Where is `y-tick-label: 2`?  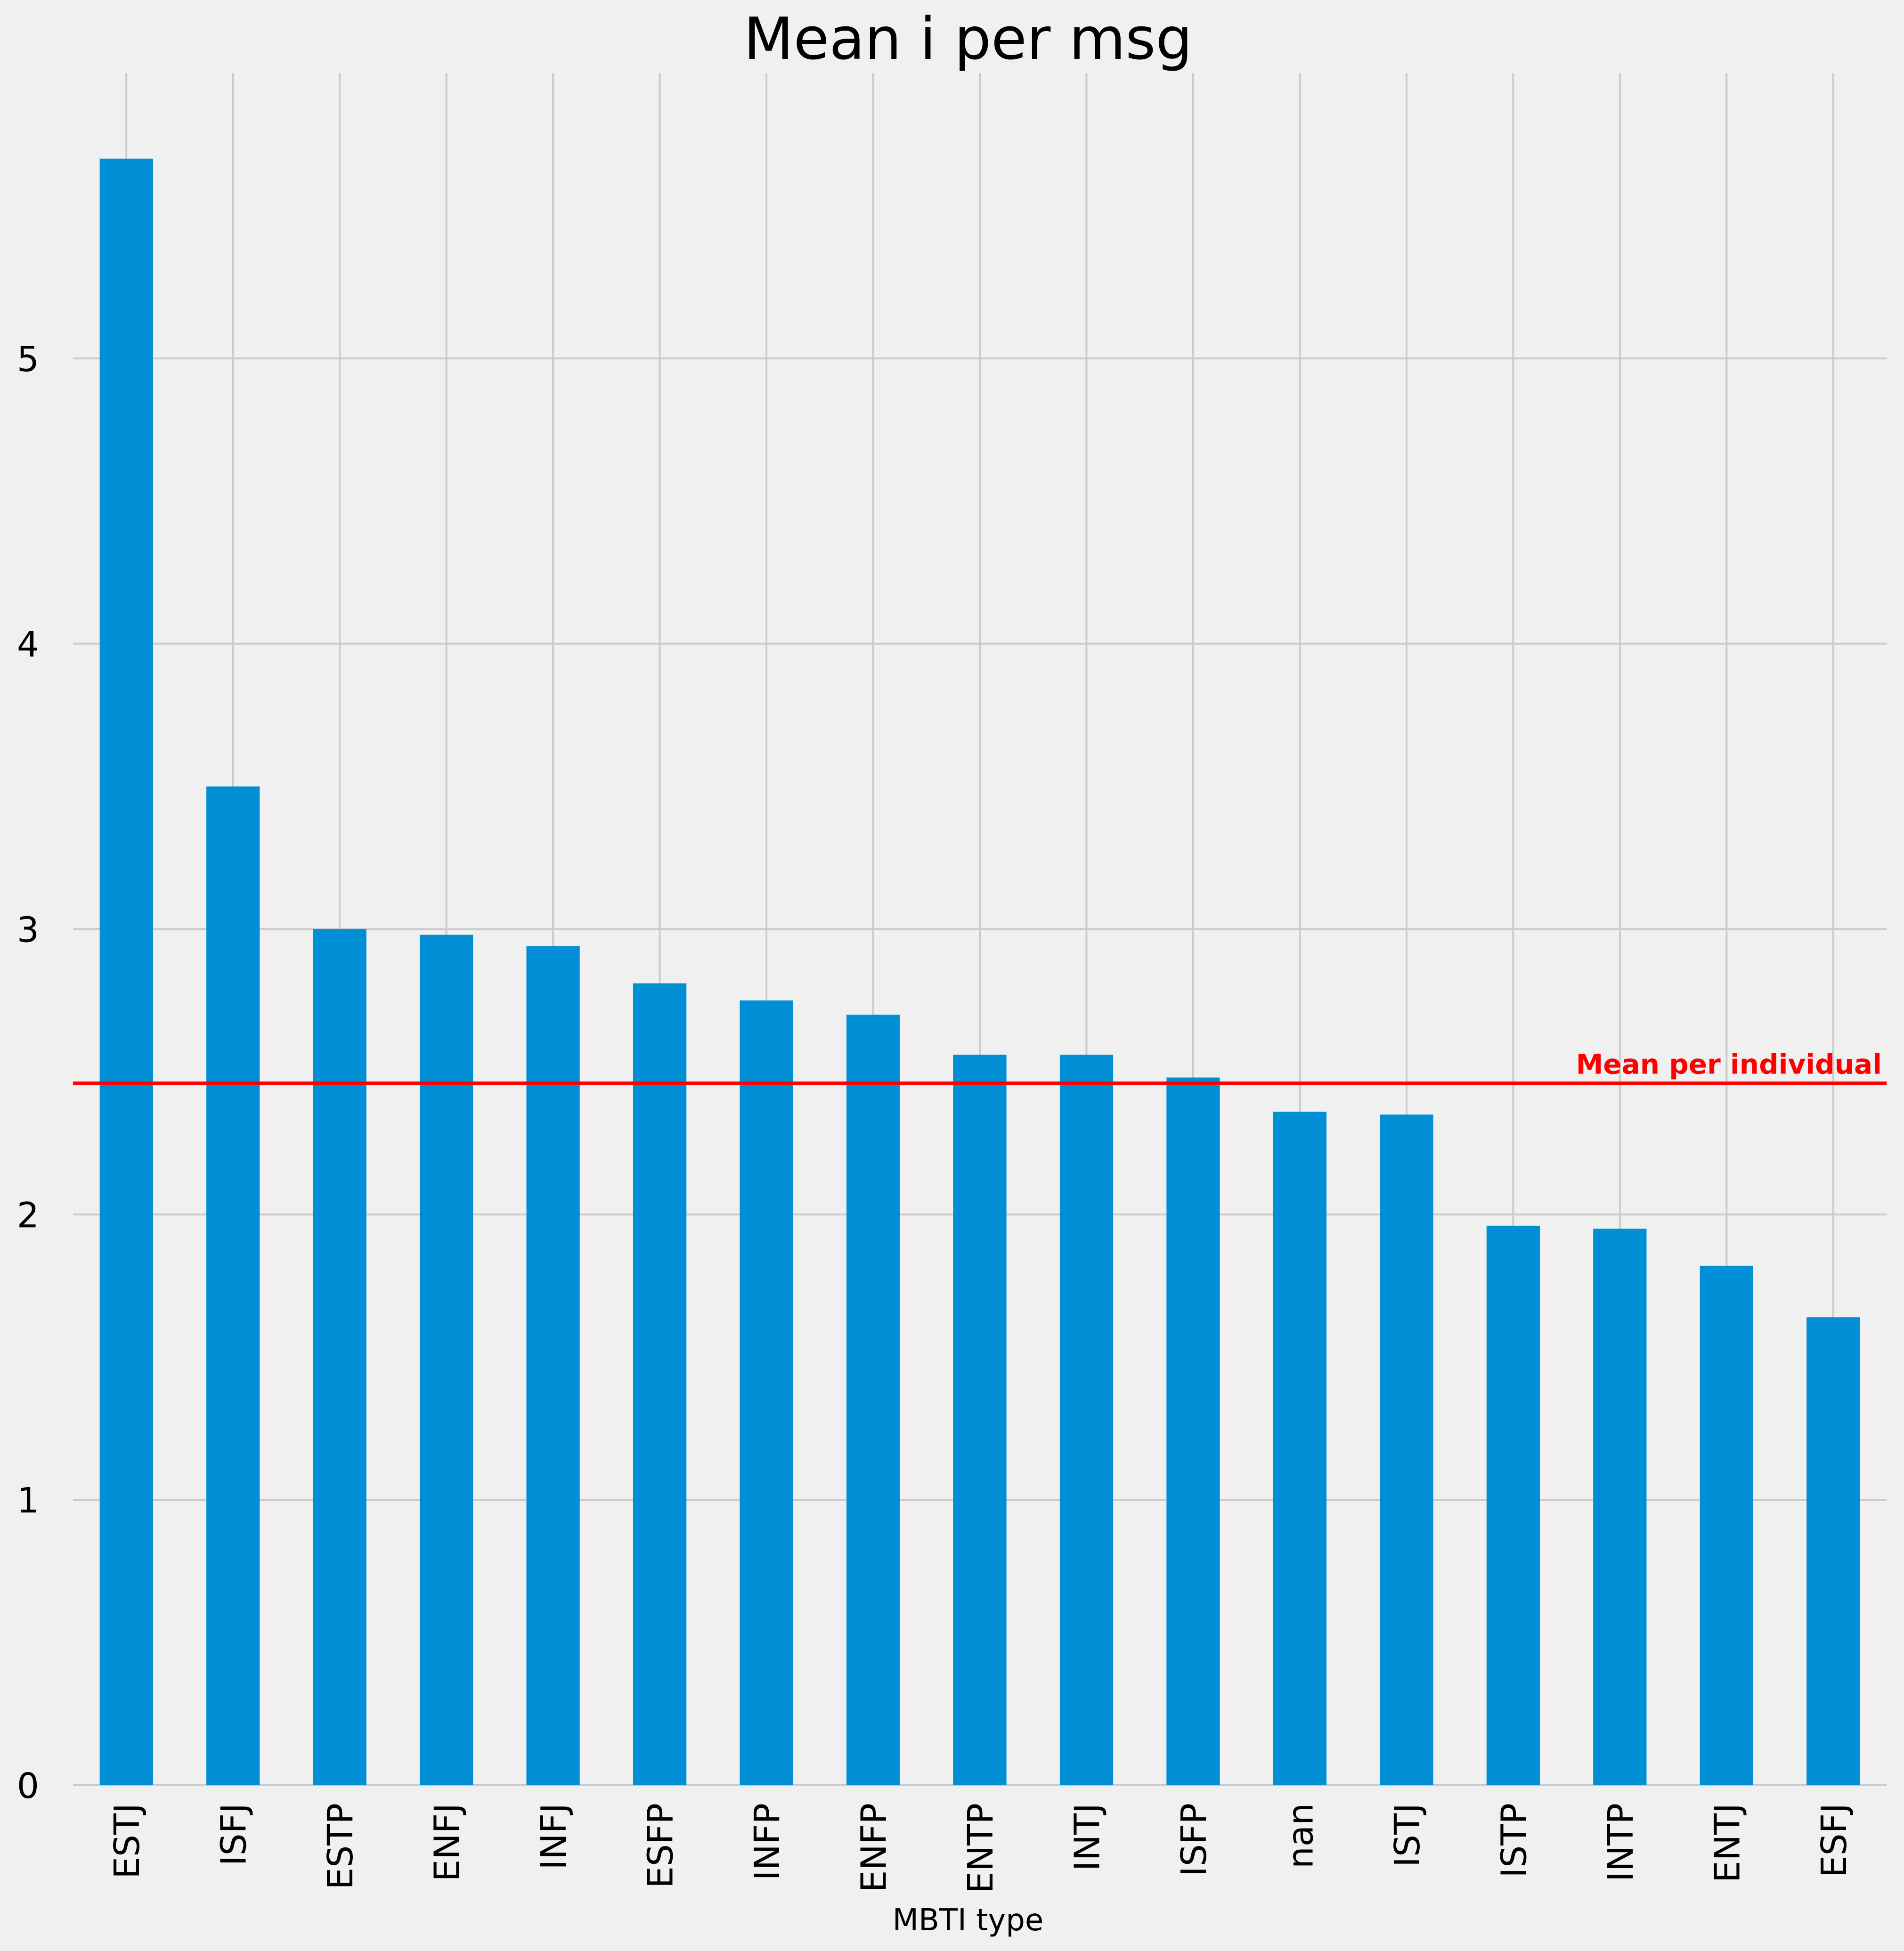
y-tick-label: 2 is located at coordinates (28, 1215).